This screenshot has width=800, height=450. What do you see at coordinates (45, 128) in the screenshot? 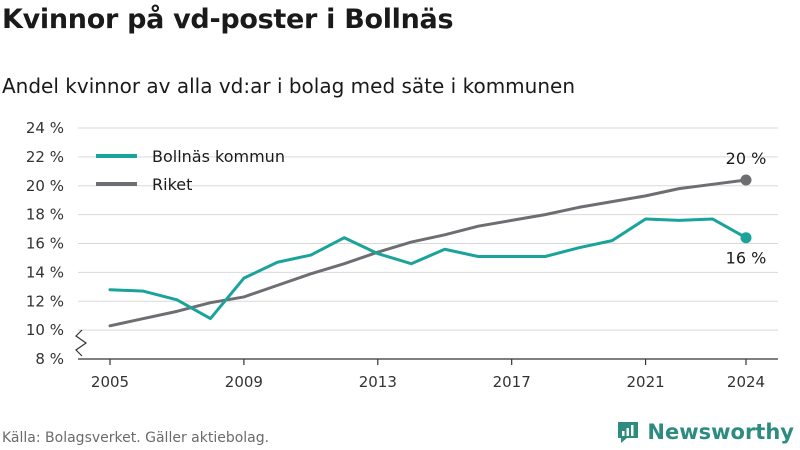
I see `y-tick-label: 24 %` at bounding box center [45, 128].